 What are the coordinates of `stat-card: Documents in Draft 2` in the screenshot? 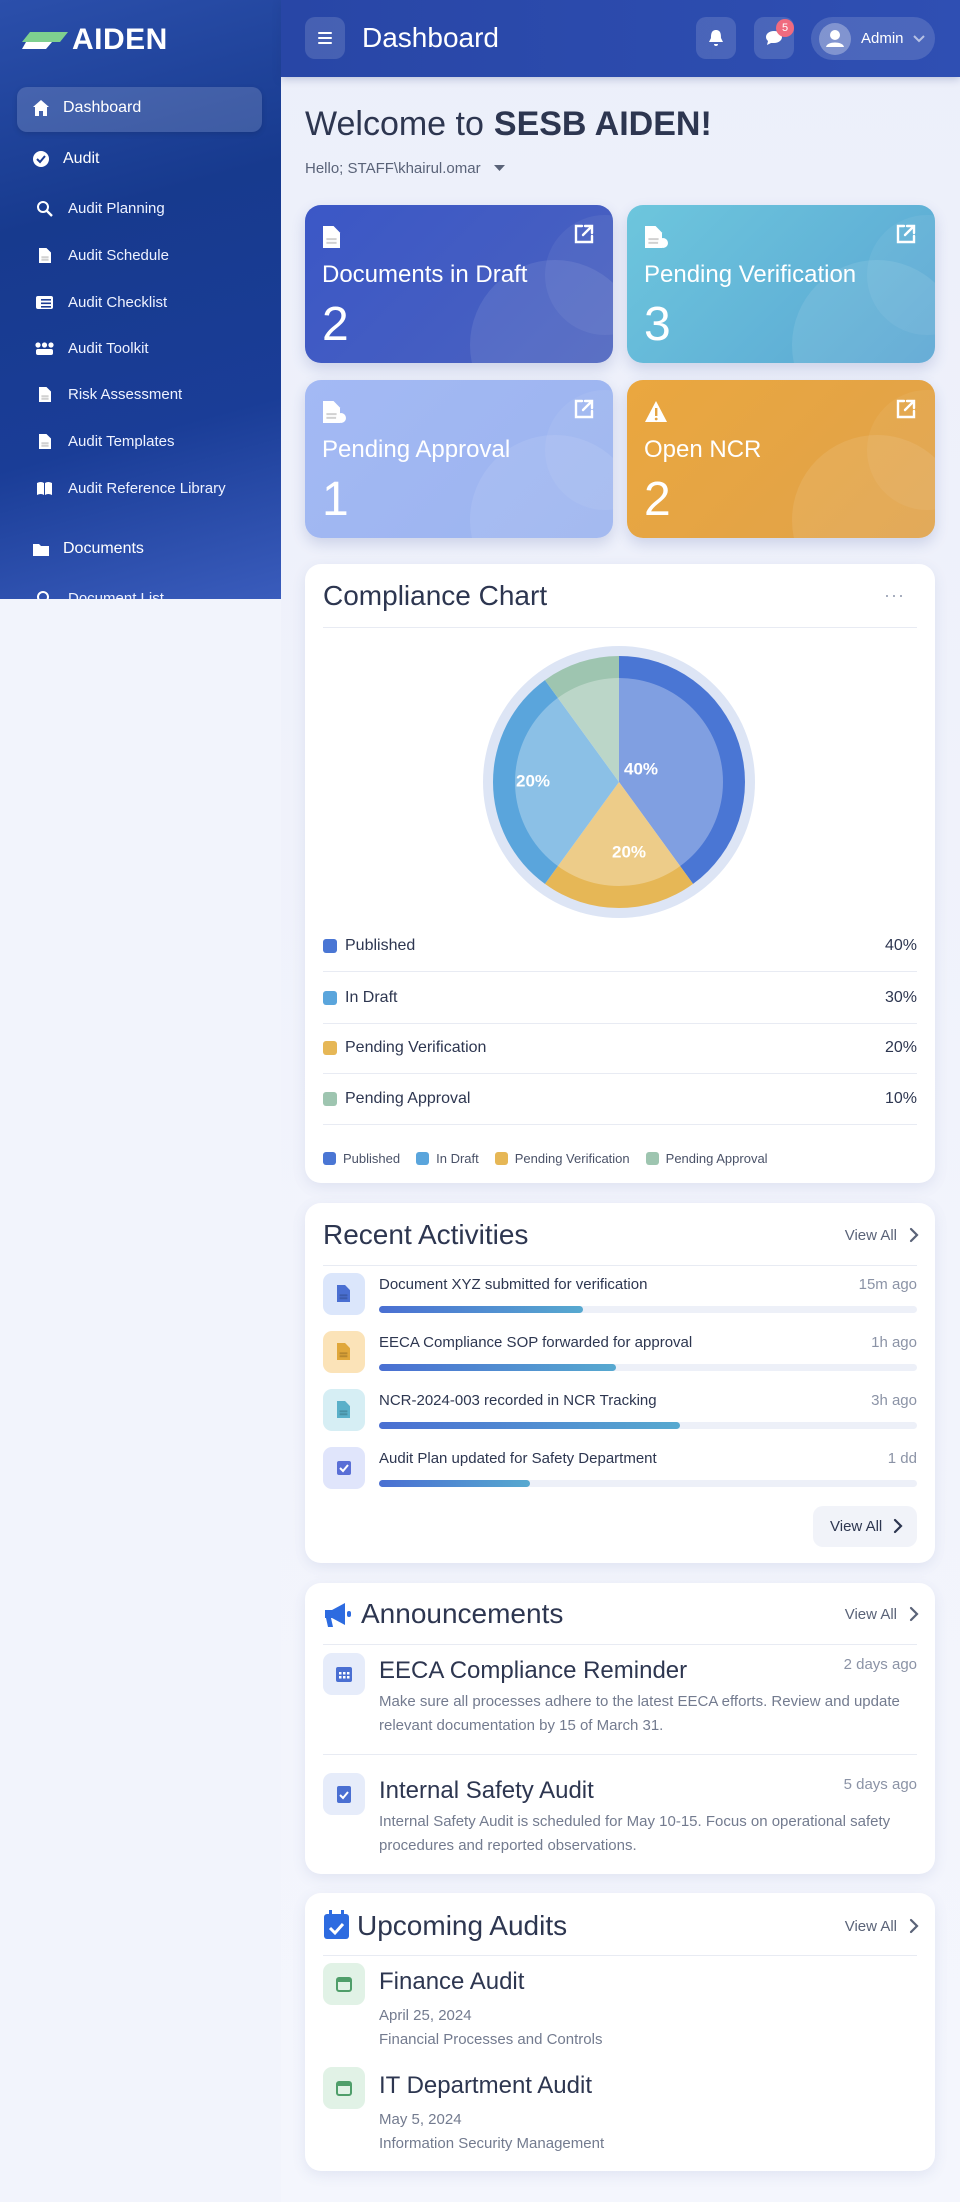 It's located at (459, 284).